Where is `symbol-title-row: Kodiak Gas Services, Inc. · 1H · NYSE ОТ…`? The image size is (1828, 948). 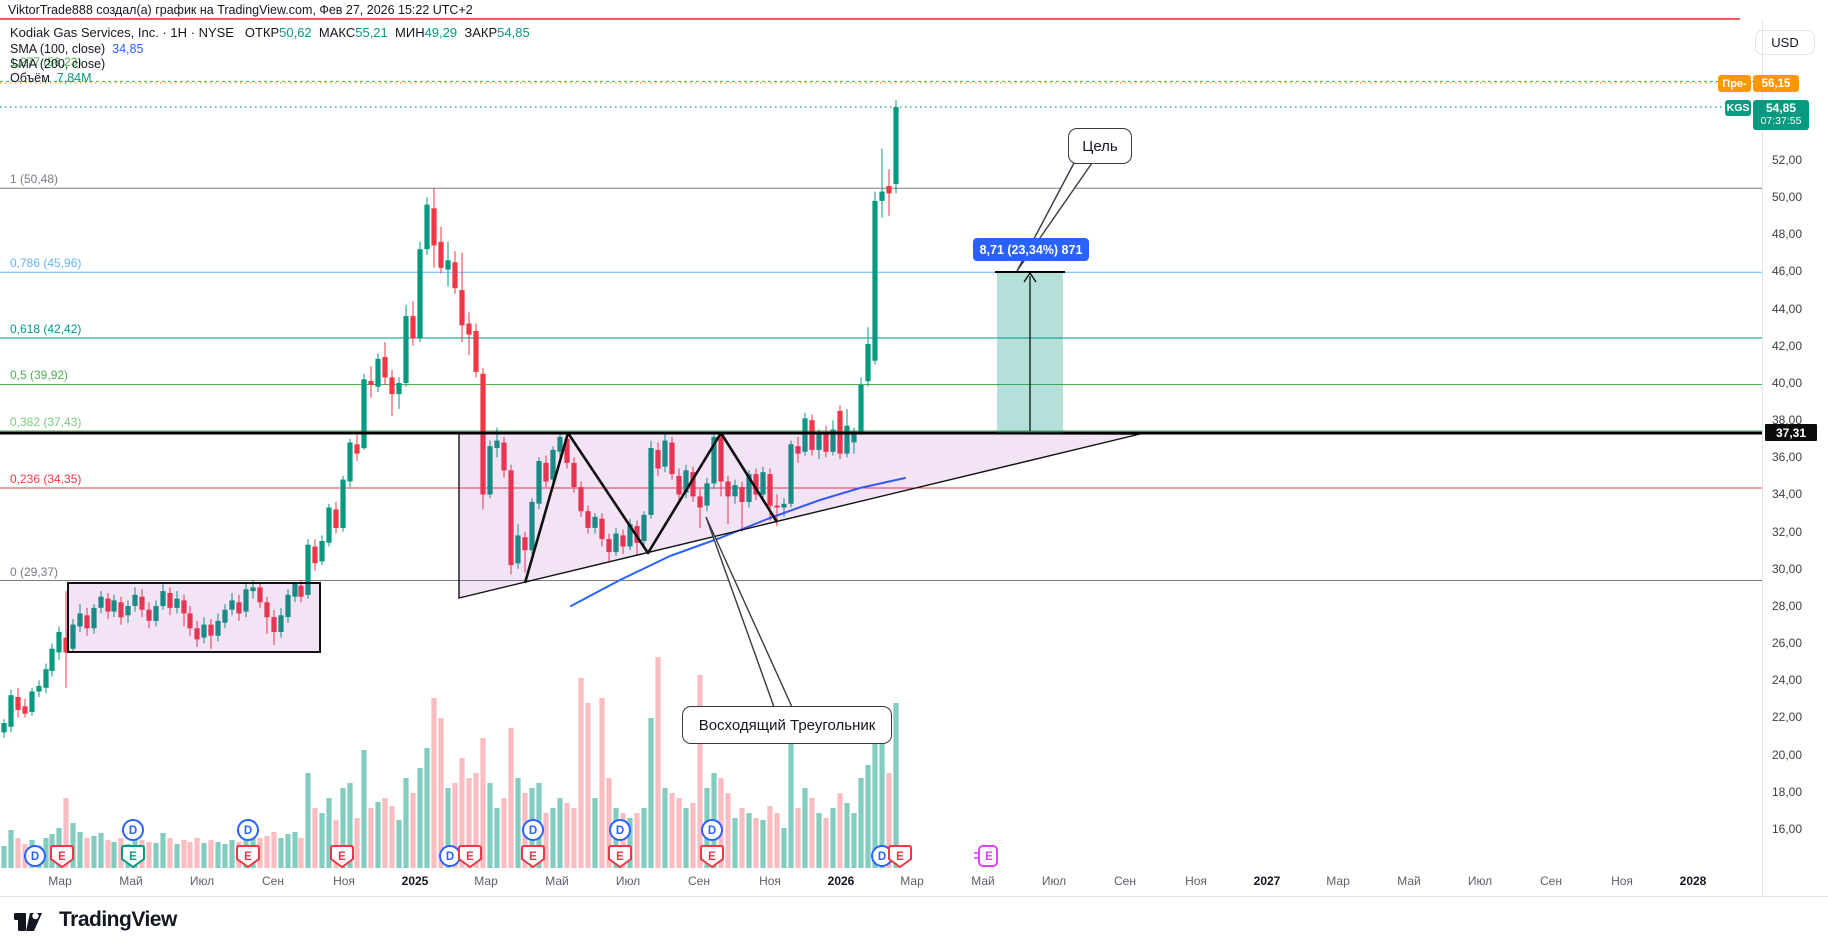
symbol-title-row: Kodiak Gas Services, Inc. · 1H · NYSE ОТ… is located at coordinates (270, 32).